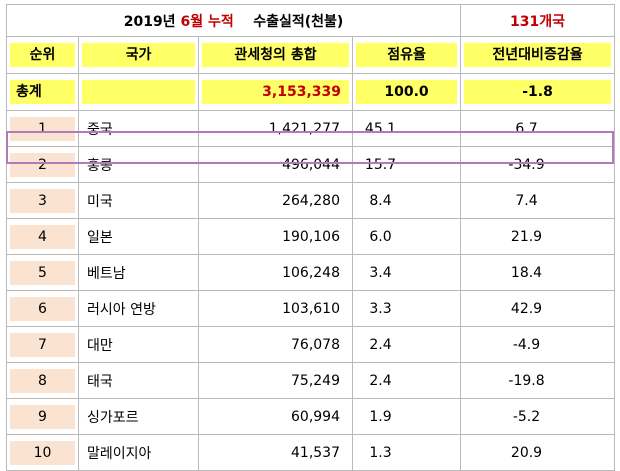 This screenshot has width=620, height=471. What do you see at coordinates (275, 452) in the screenshot?
I see `amount-cell: 41,537` at bounding box center [275, 452].